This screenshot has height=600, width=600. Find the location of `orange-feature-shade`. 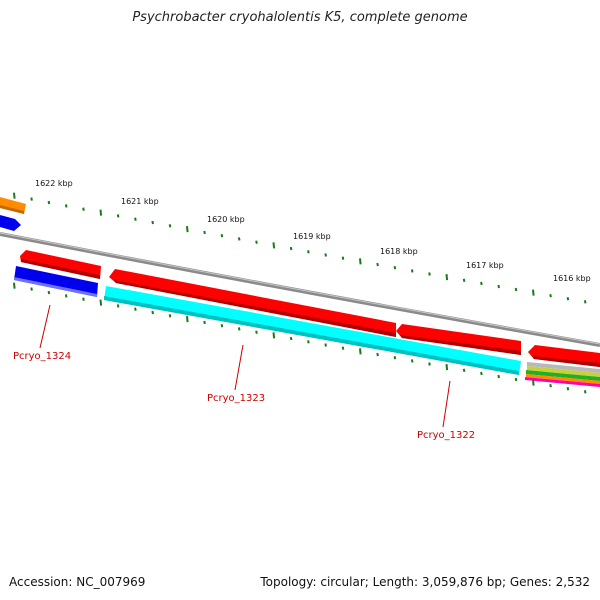

orange-feature-shade is located at coordinates (12, 209).